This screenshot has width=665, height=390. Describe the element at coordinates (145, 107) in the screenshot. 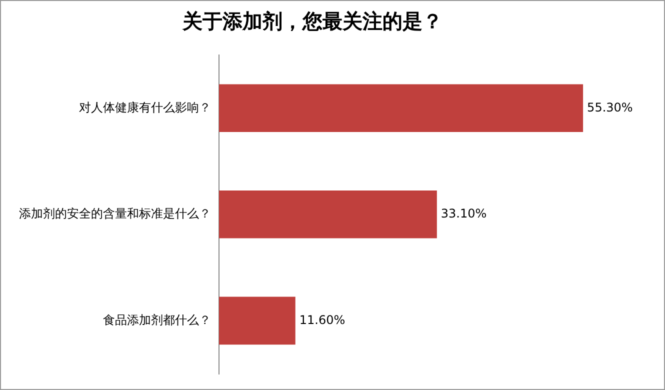

I see `y-tick-label: 对人体健康有什么影响？` at that location.